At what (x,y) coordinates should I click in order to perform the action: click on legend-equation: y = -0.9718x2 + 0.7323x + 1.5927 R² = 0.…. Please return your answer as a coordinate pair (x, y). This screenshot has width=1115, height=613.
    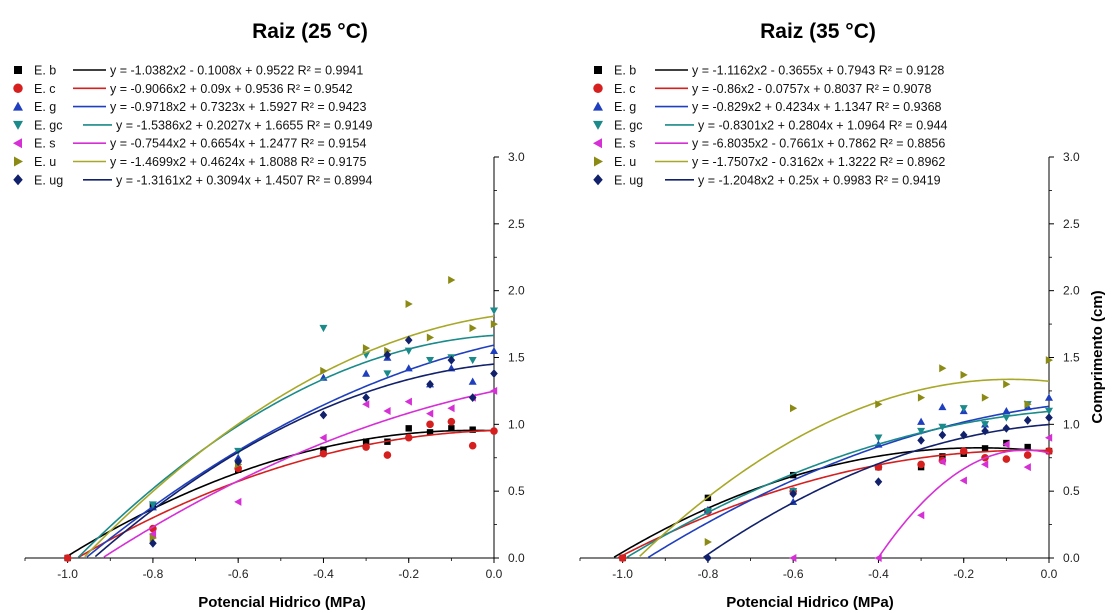
    Looking at the image, I should click on (238, 107).